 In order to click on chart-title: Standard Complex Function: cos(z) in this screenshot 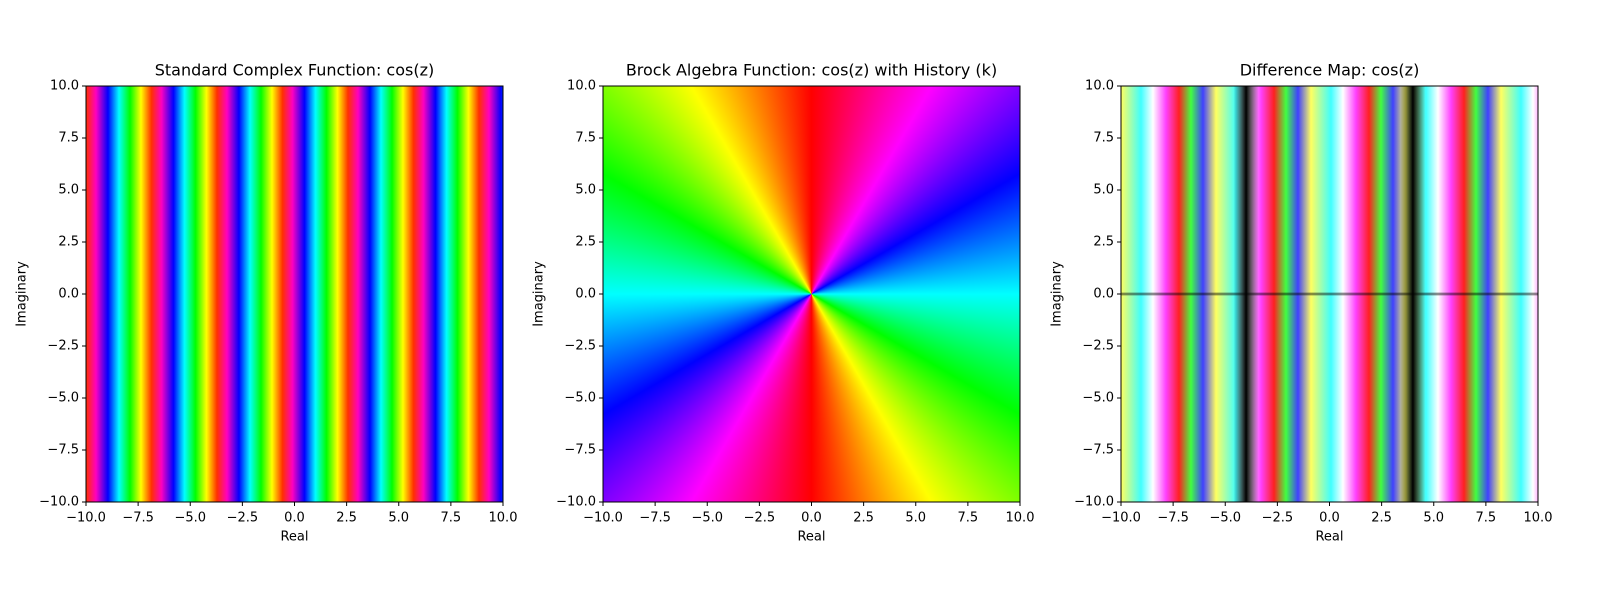, I will do `click(294, 70)`.